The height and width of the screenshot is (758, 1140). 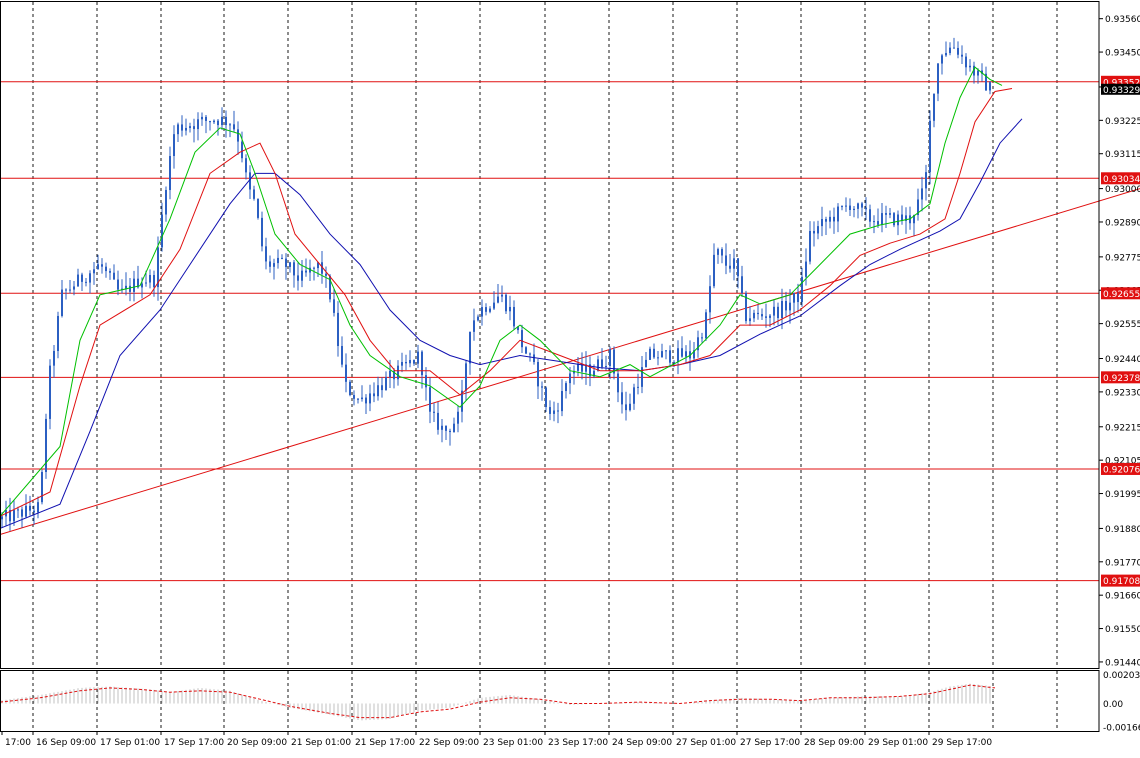 What do you see at coordinates (1122, 428) in the screenshot?
I see `price-tick-label: 0.92215` at bounding box center [1122, 428].